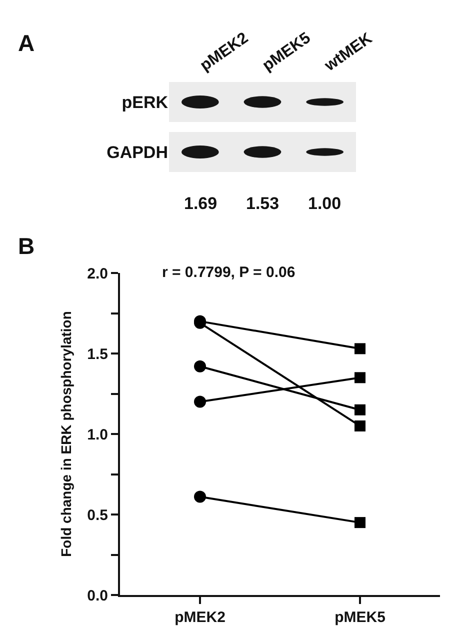 Image resolution: width=467 pixels, height=641 pixels. What do you see at coordinates (137, 152) in the screenshot?
I see `category-label: GAPDH` at bounding box center [137, 152].